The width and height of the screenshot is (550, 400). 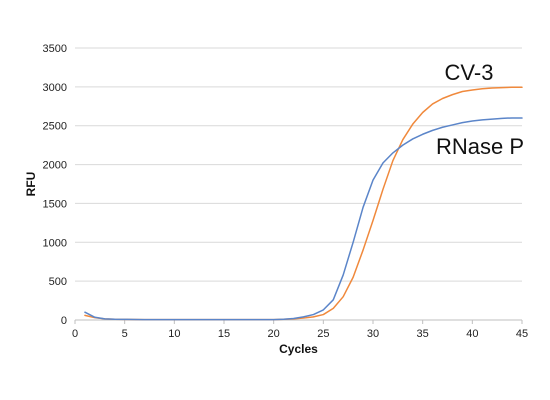 What do you see at coordinates (469, 72) in the screenshot?
I see `series-label: CV-3` at bounding box center [469, 72].